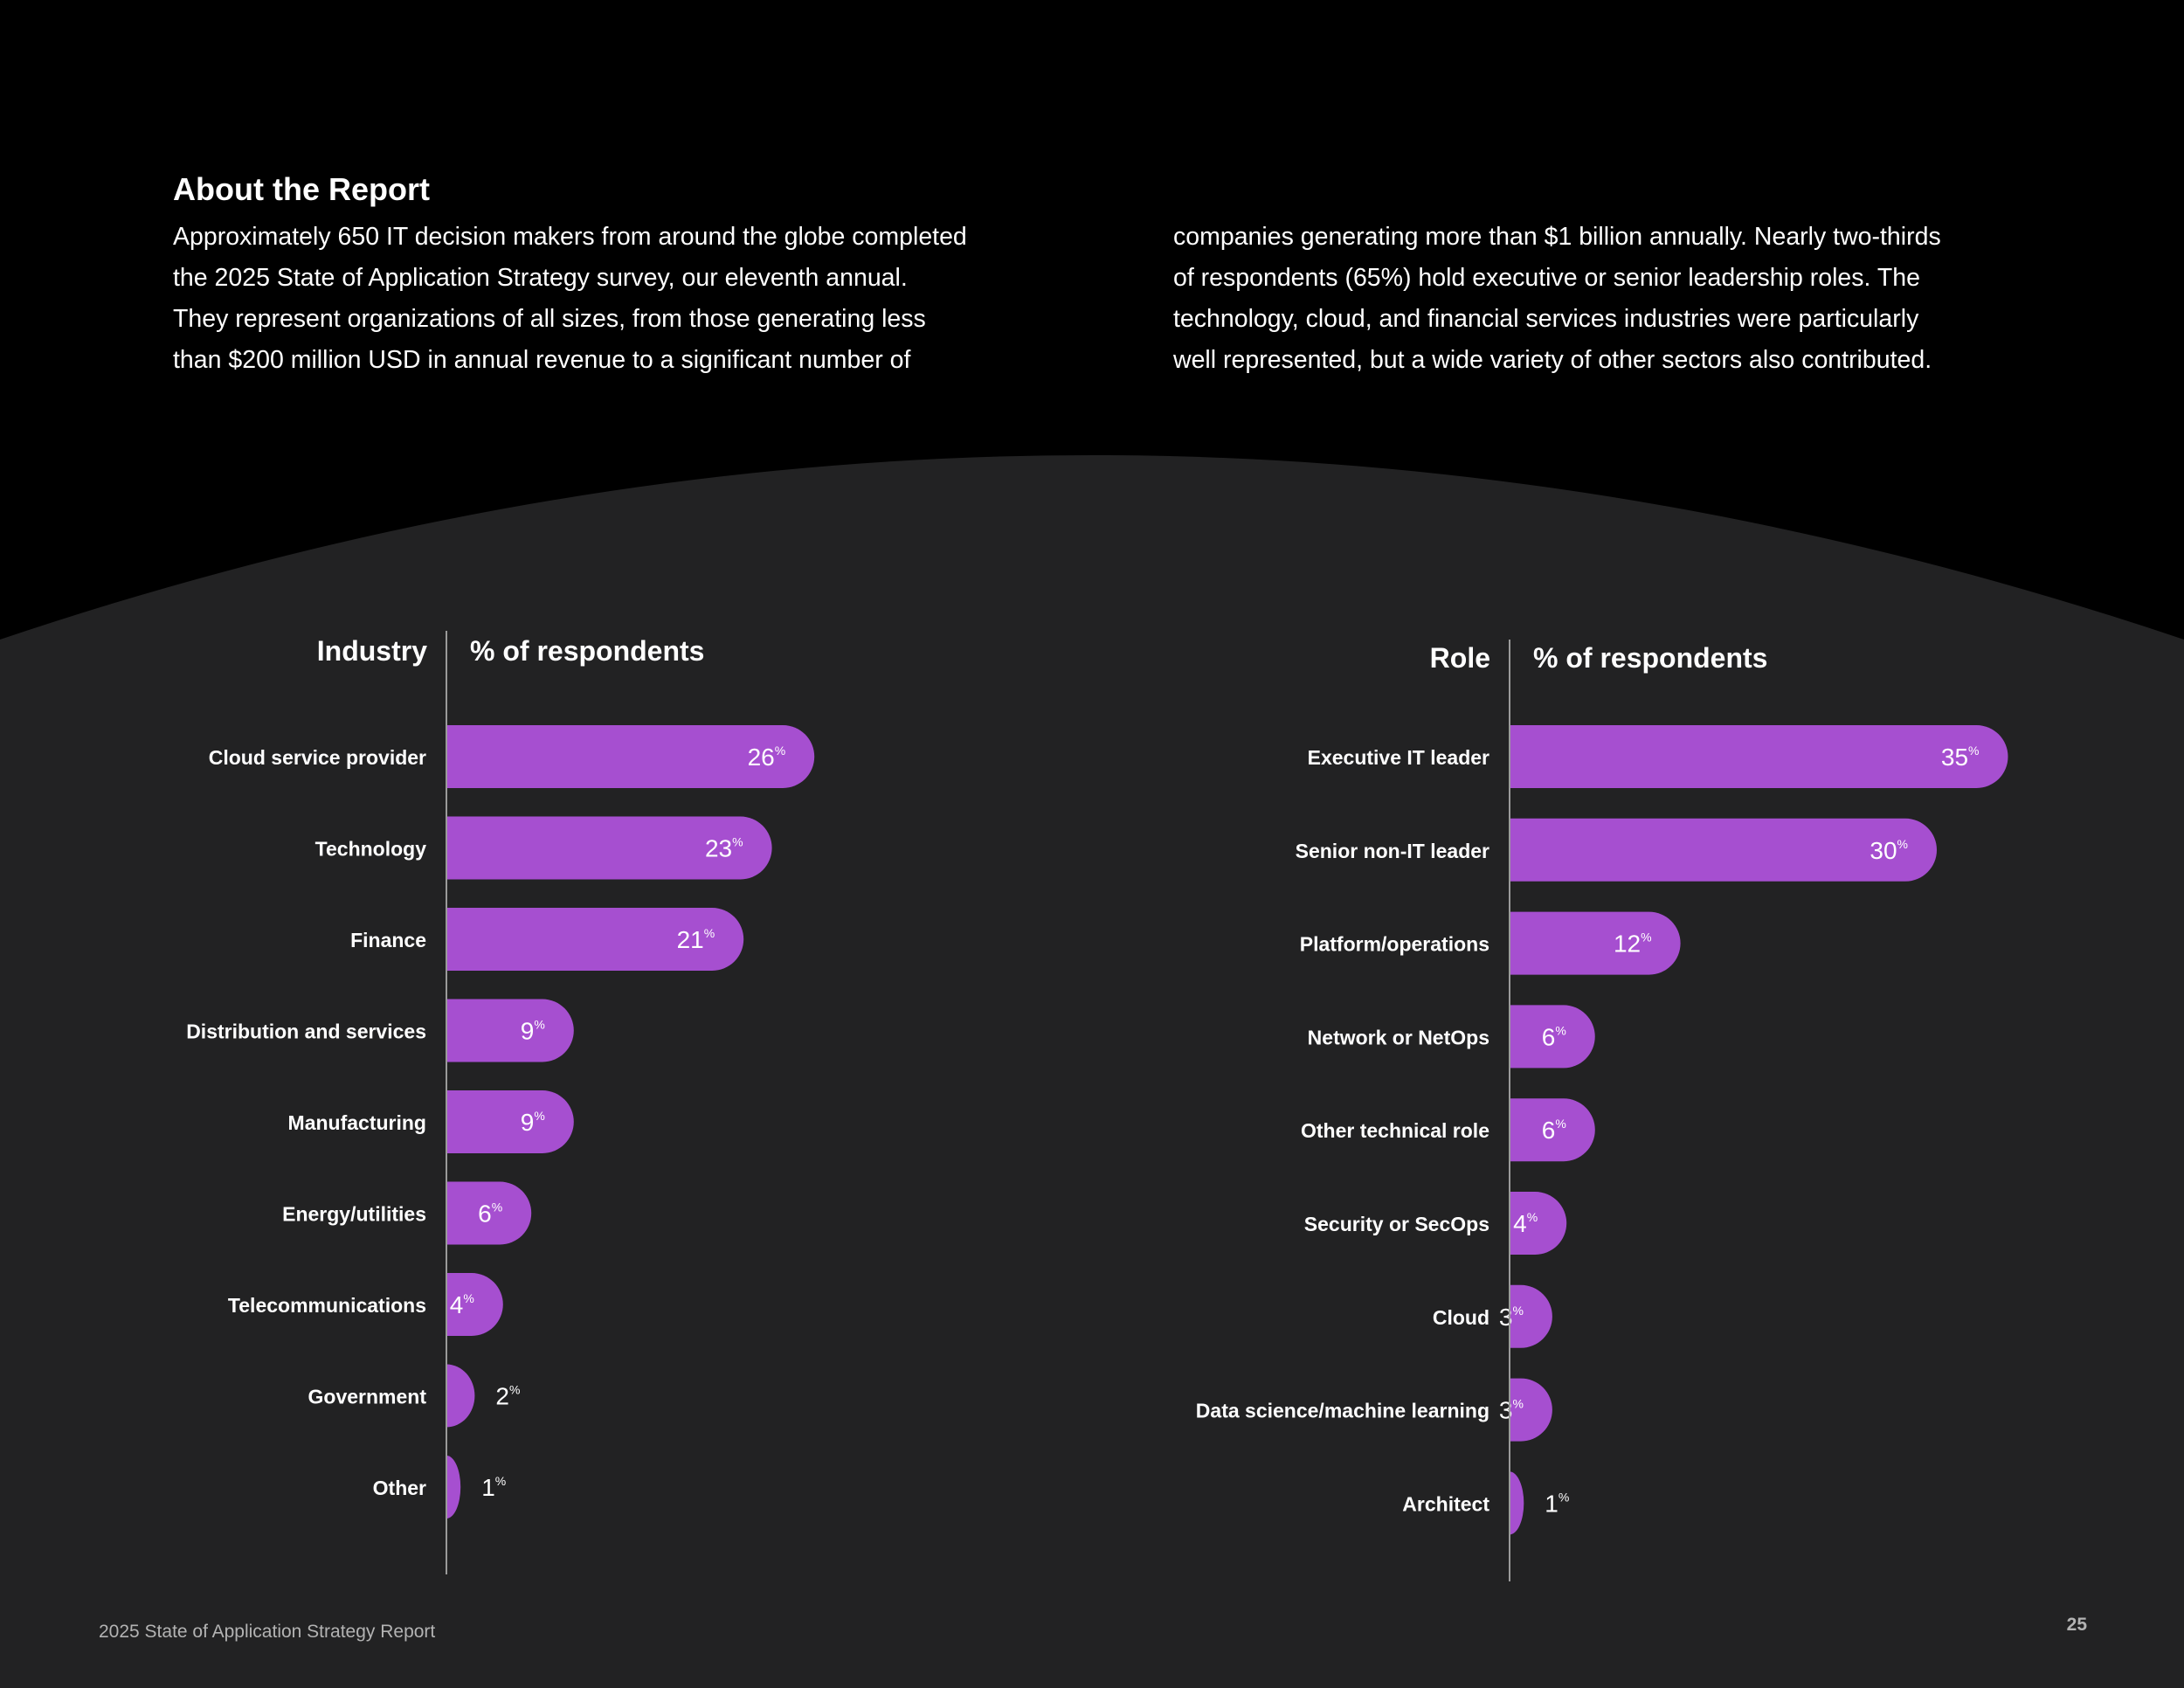 The width and height of the screenshot is (2184, 1688). What do you see at coordinates (399, 1488) in the screenshot?
I see `industry-category-label: Other` at bounding box center [399, 1488].